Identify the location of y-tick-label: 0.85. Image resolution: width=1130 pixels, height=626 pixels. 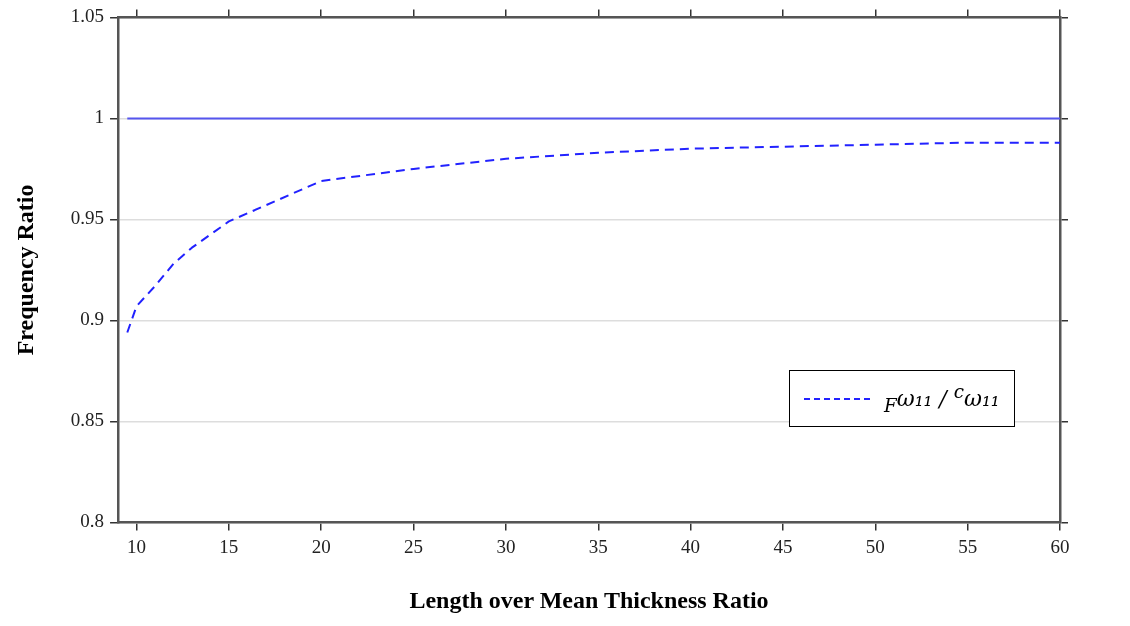
(87, 420).